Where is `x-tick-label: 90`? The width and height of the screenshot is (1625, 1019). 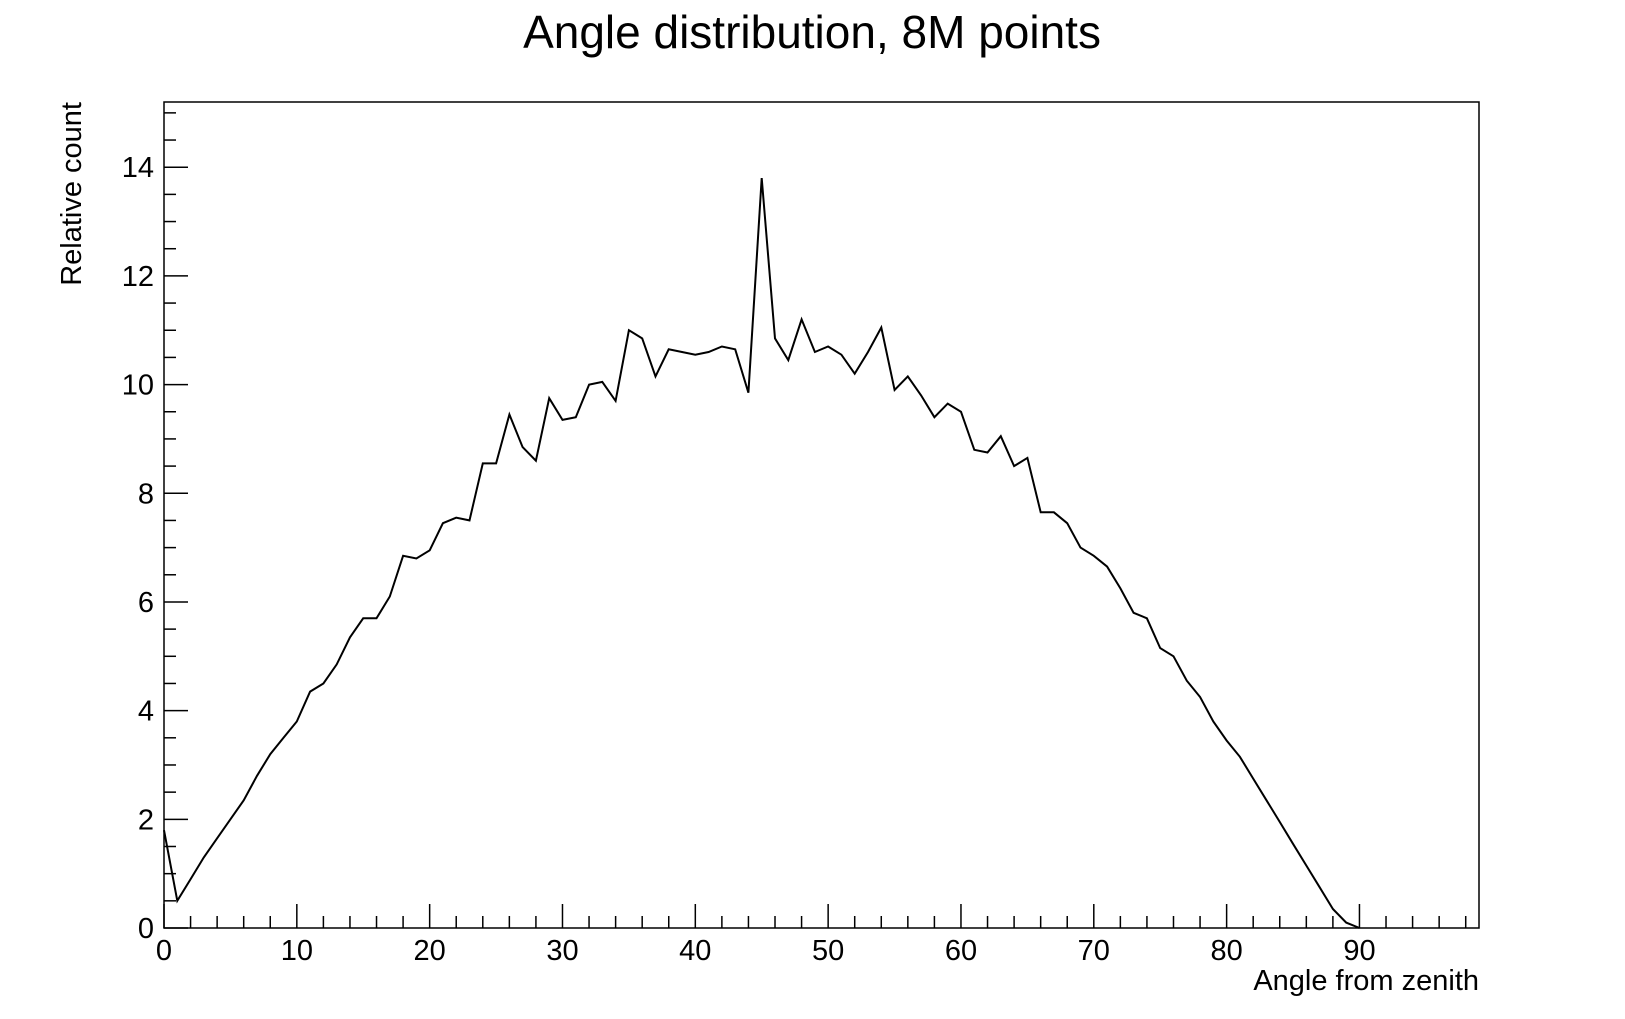 x-tick-label: 90 is located at coordinates (1359, 951).